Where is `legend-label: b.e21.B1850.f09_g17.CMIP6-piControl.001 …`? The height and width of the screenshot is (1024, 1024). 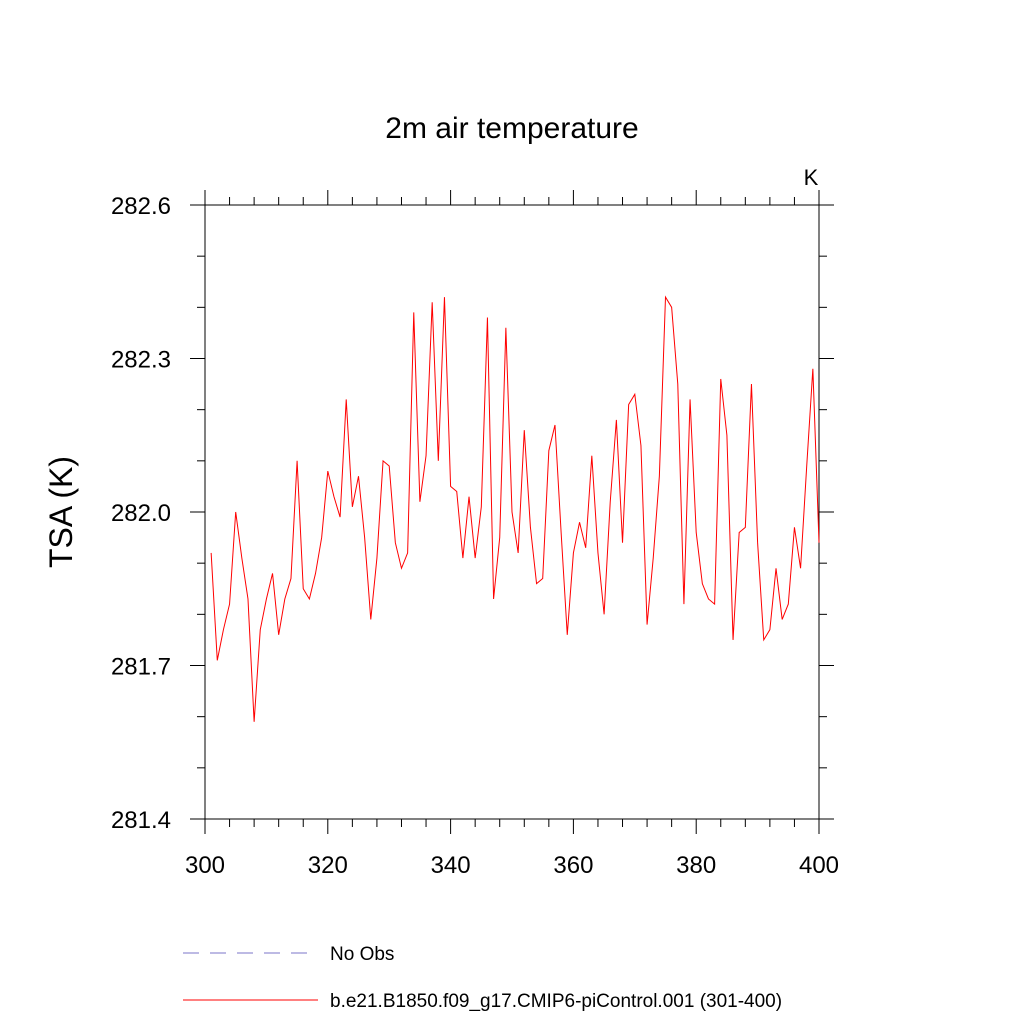
legend-label: b.e21.B1850.f09_g17.CMIP6-piControl.001 … is located at coordinates (556, 1001).